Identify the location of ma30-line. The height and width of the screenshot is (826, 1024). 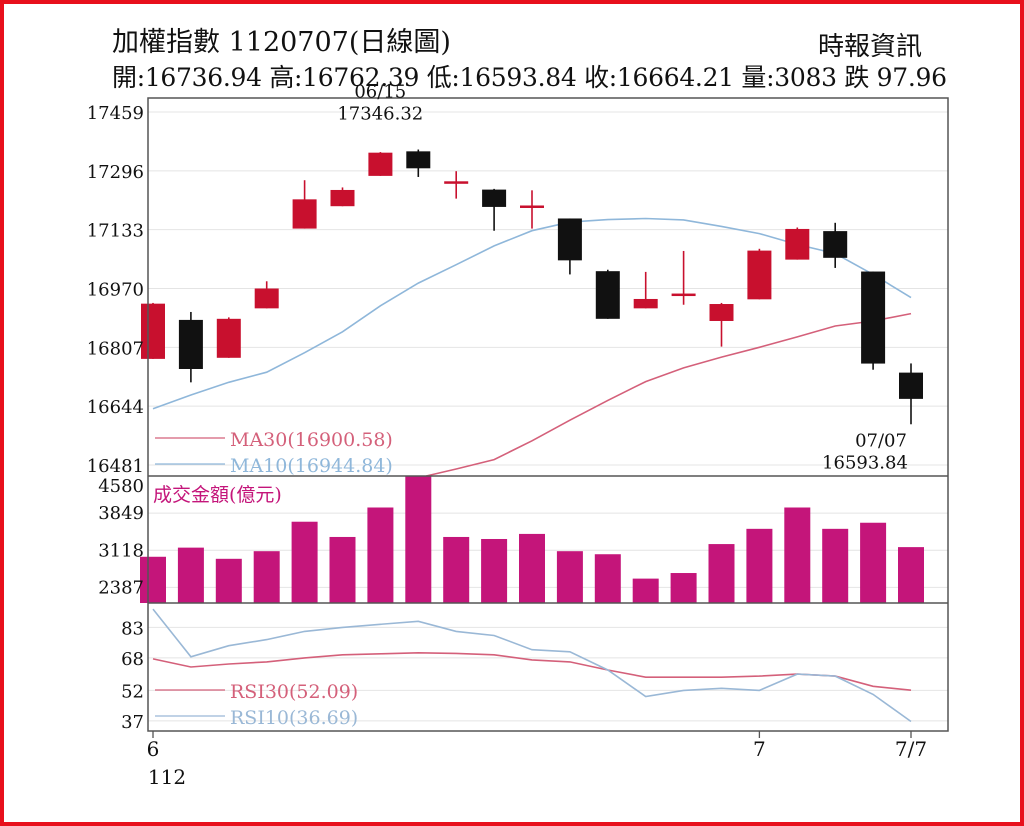
(669, 394).